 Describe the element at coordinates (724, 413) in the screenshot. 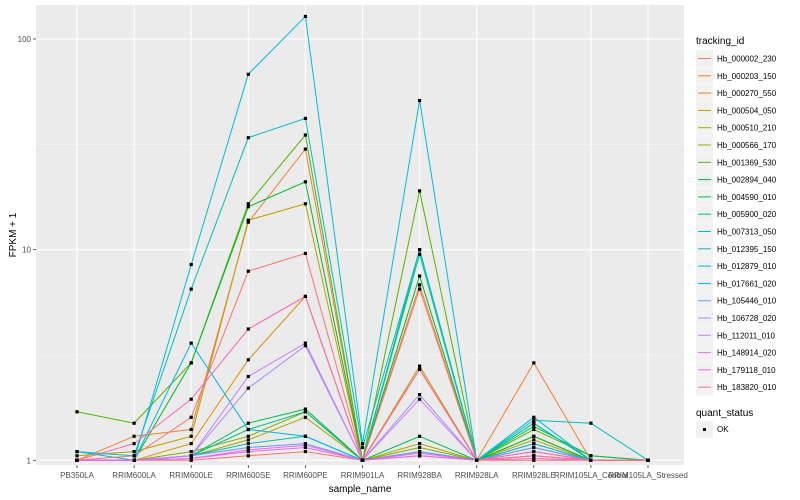

I see `shape-legend-title: quant_status` at that location.